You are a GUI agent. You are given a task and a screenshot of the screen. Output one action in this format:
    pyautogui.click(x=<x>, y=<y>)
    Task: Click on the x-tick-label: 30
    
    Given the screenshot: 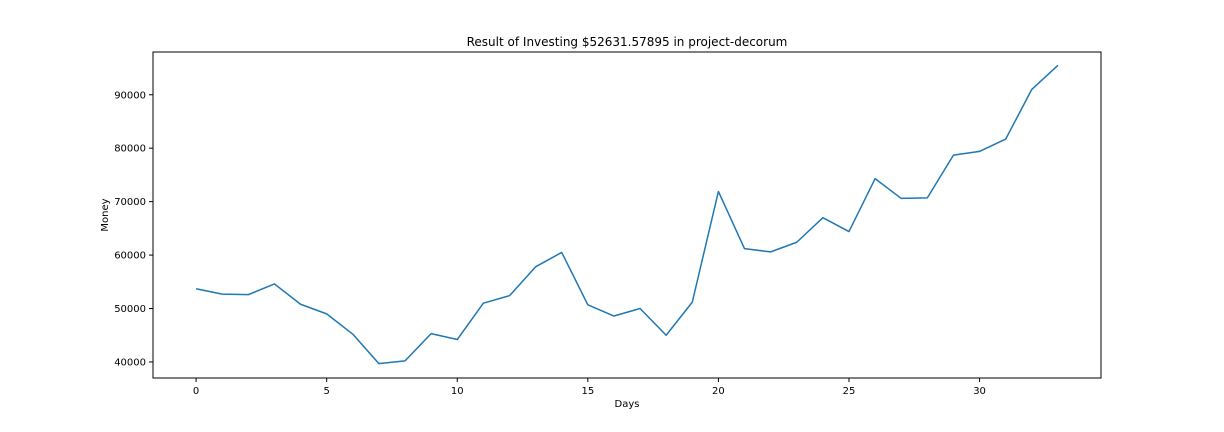 What is the action you would take?
    pyautogui.click(x=979, y=391)
    